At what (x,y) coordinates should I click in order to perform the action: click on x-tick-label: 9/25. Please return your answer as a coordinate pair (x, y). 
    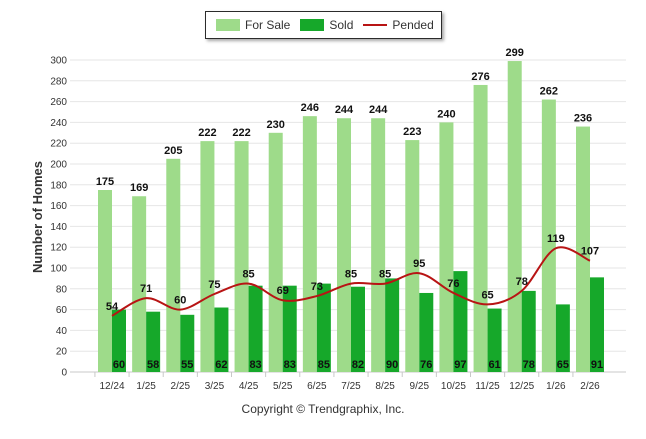
    Looking at the image, I should click on (420, 386).